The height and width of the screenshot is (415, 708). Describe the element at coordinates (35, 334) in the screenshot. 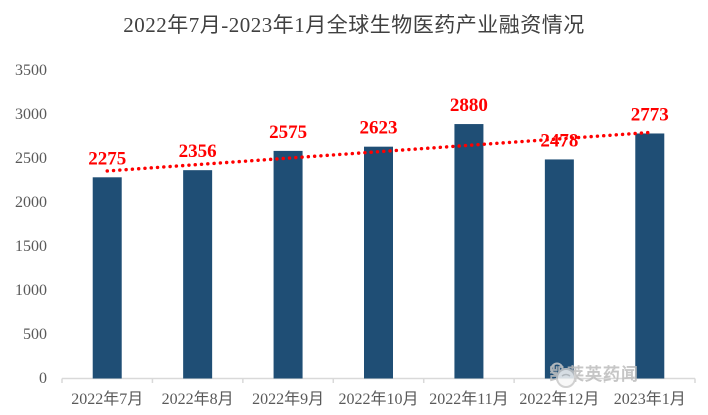

I see `y-axis-tick-label: 500` at that location.